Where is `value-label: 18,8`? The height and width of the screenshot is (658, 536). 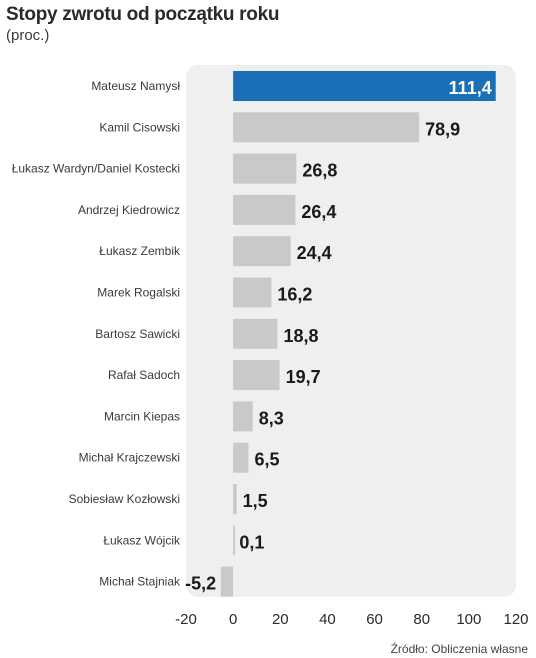 value-label: 18,8 is located at coordinates (300, 336).